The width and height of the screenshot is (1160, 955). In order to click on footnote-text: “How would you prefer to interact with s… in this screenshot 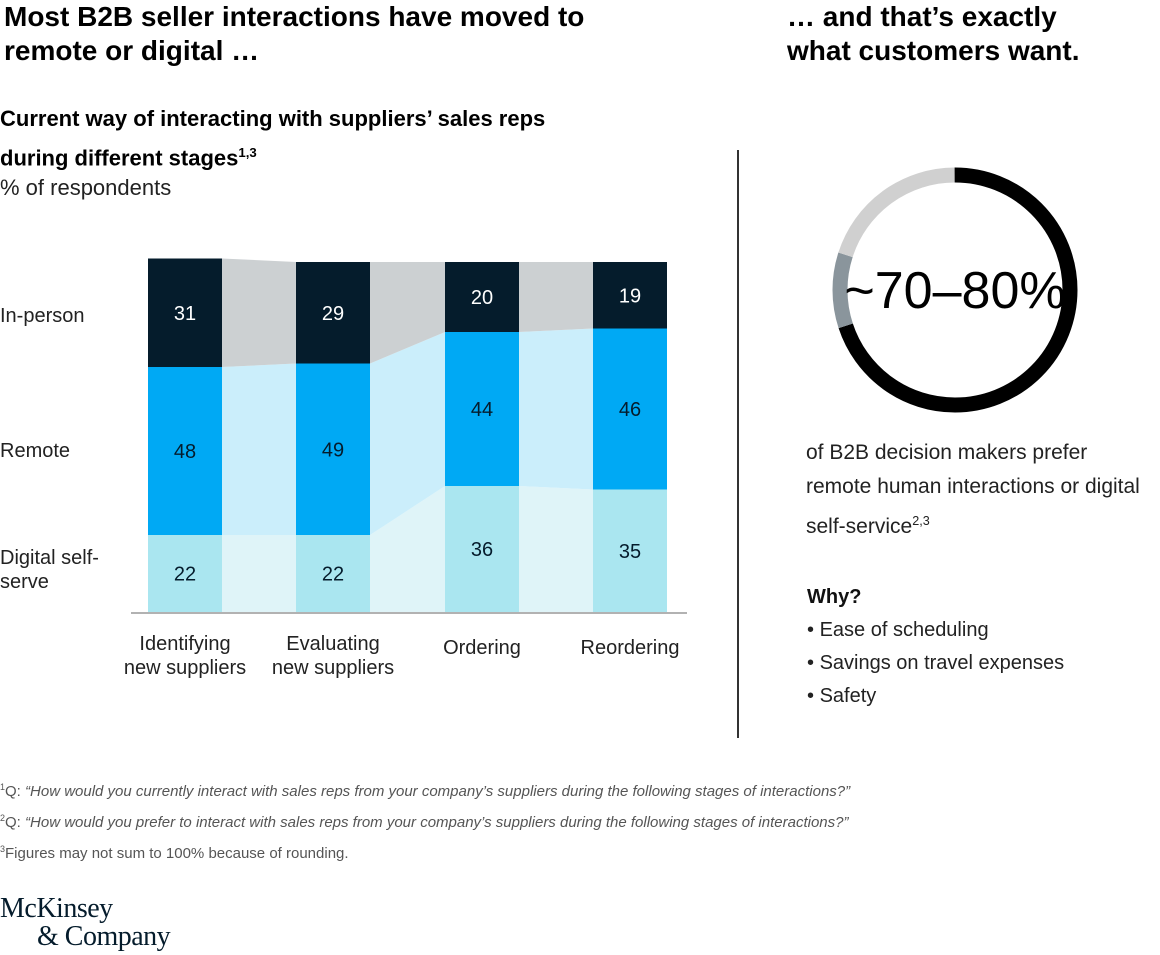, I will do `click(437, 822)`.